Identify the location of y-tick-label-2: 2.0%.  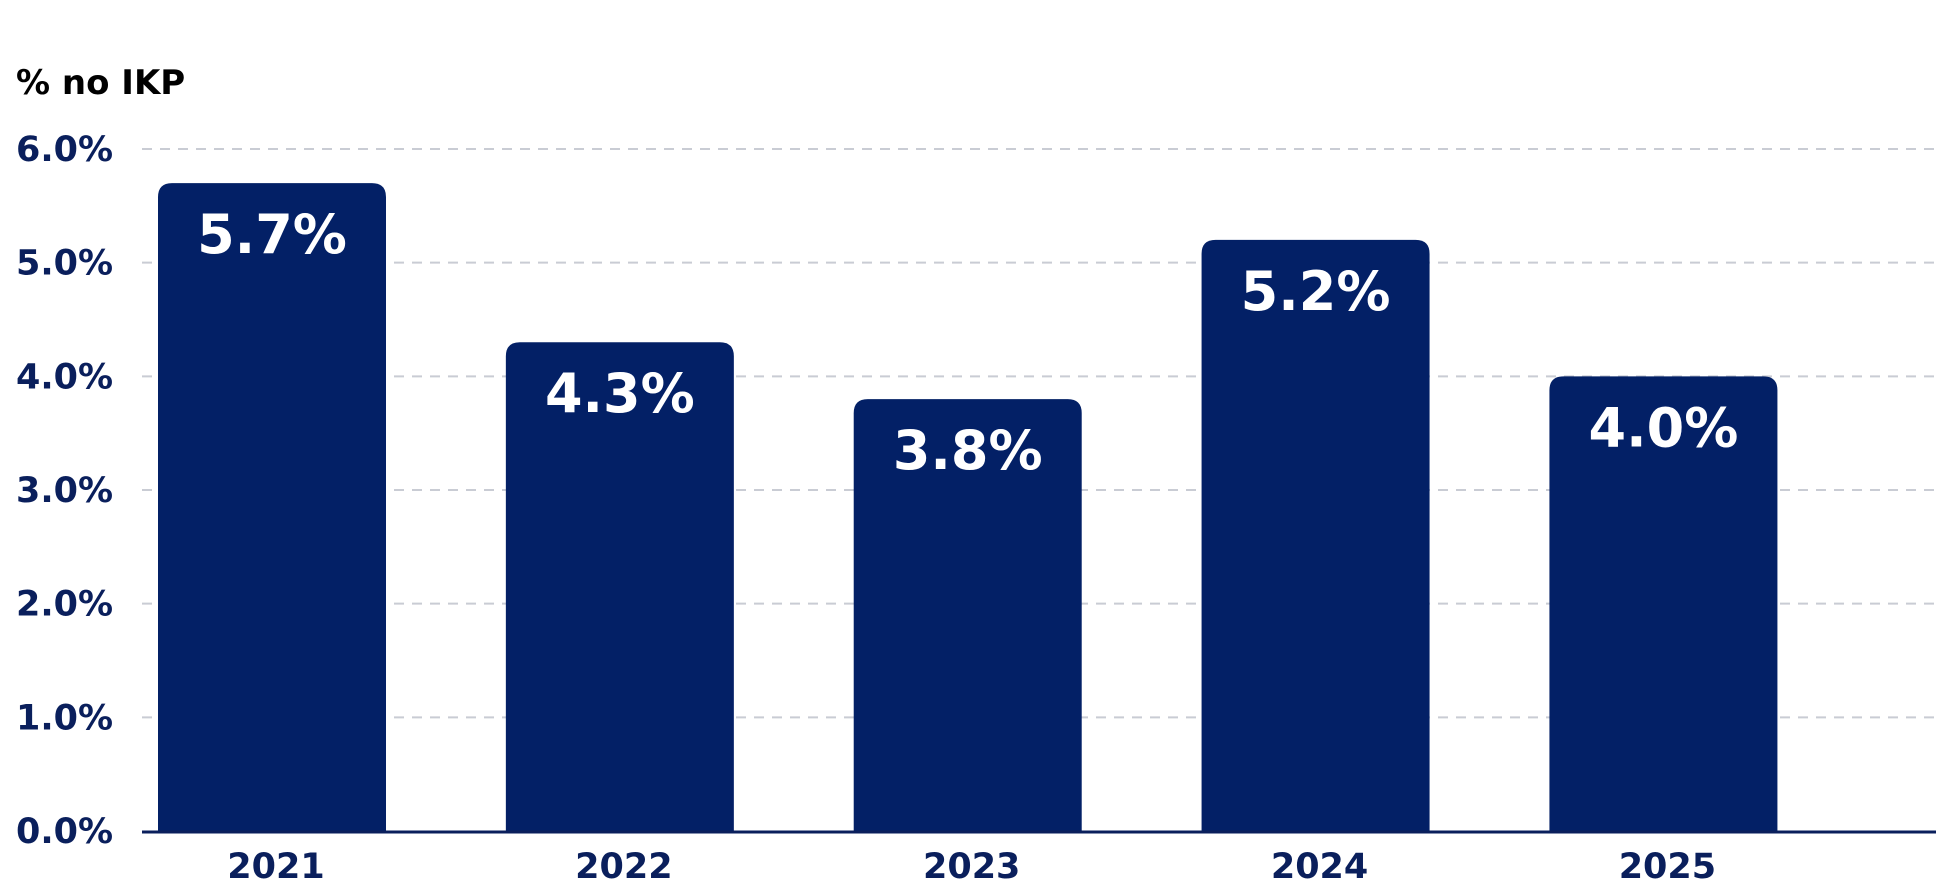
(64, 605).